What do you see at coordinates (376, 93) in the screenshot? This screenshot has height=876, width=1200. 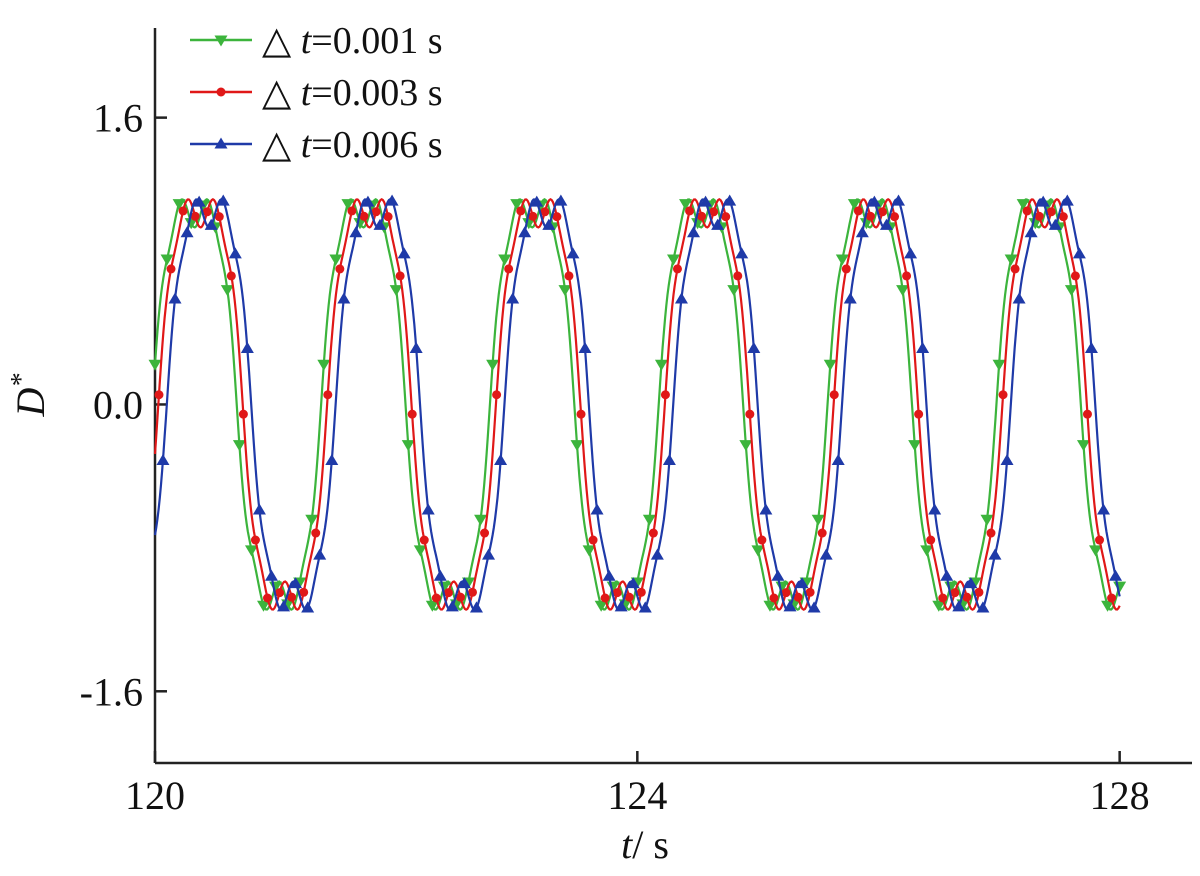 I see `legend-value-1: =0.003 s` at bounding box center [376, 93].